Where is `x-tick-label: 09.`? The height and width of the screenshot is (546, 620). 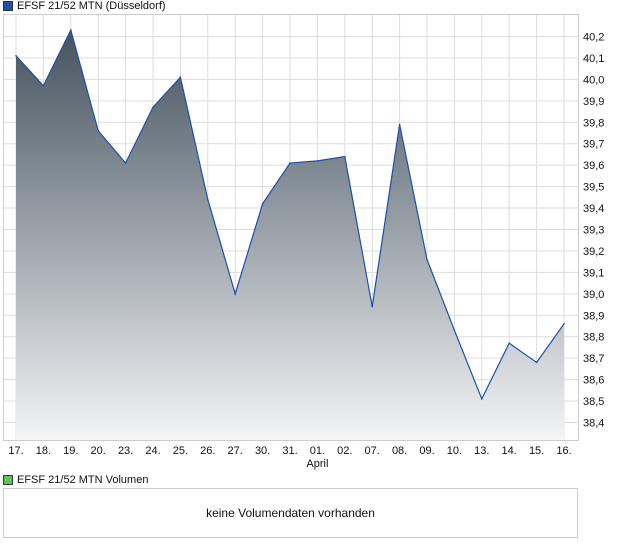
x-tick-label: 09. is located at coordinates (426, 451).